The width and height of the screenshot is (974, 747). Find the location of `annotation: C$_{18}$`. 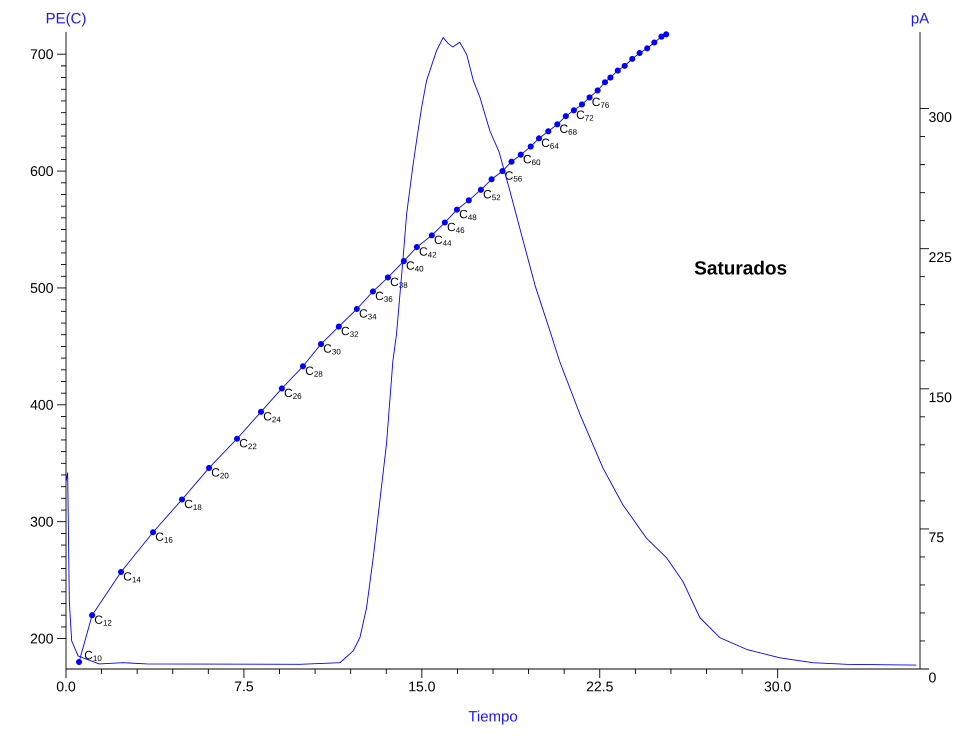

annotation: C$_{18}$ is located at coordinates (193, 505).